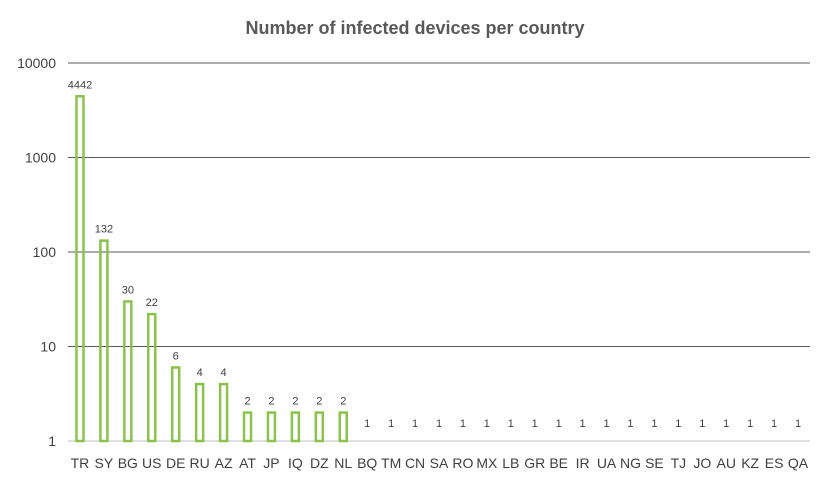 This screenshot has width=830, height=484. I want to click on x-tick-label-DZ: DZ, so click(319, 463).